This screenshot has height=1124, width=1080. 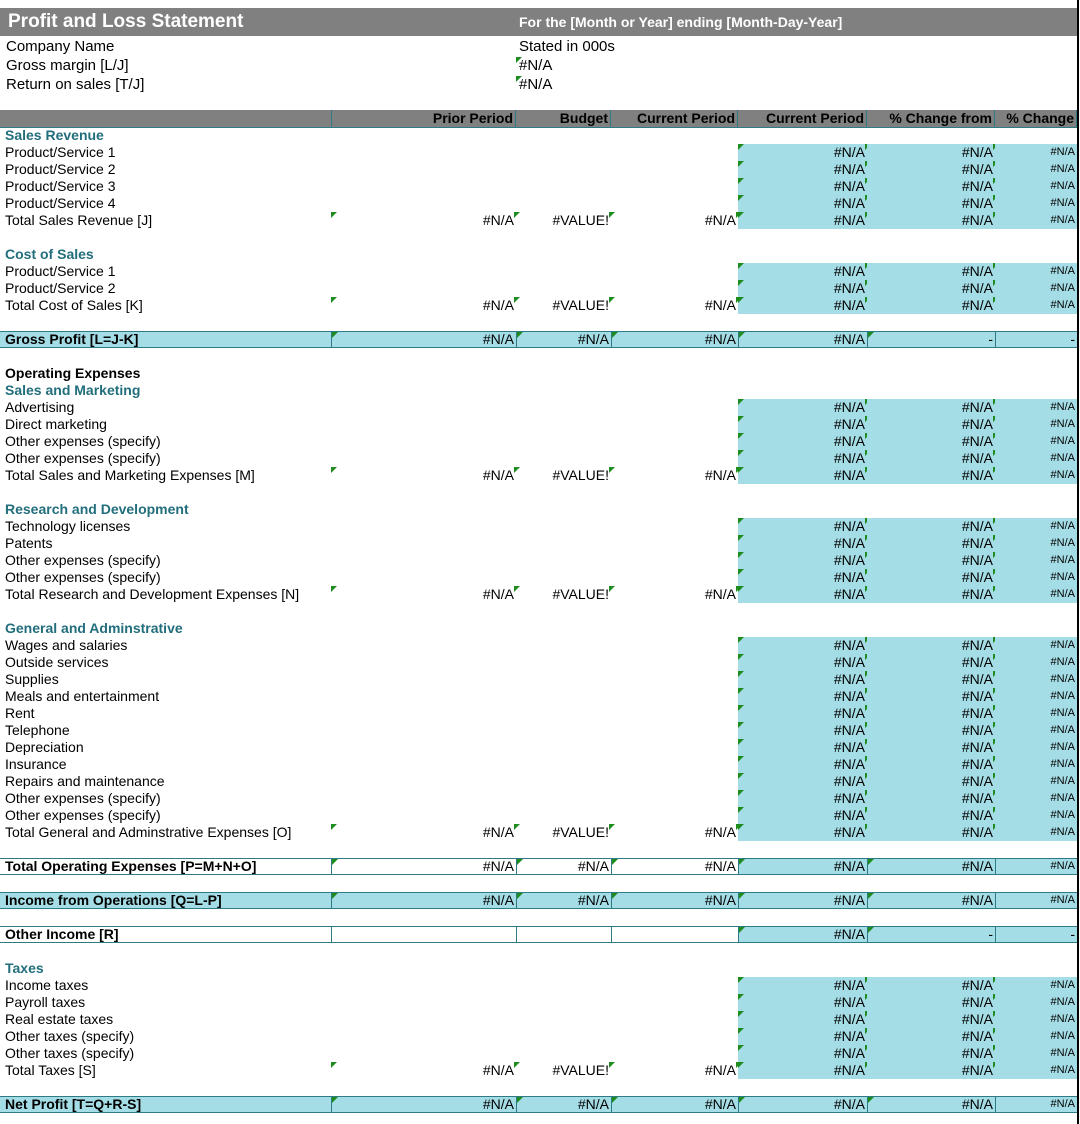 I want to click on band-label: Total Operating Expenses [P=M+N+O], so click(x=131, y=866).